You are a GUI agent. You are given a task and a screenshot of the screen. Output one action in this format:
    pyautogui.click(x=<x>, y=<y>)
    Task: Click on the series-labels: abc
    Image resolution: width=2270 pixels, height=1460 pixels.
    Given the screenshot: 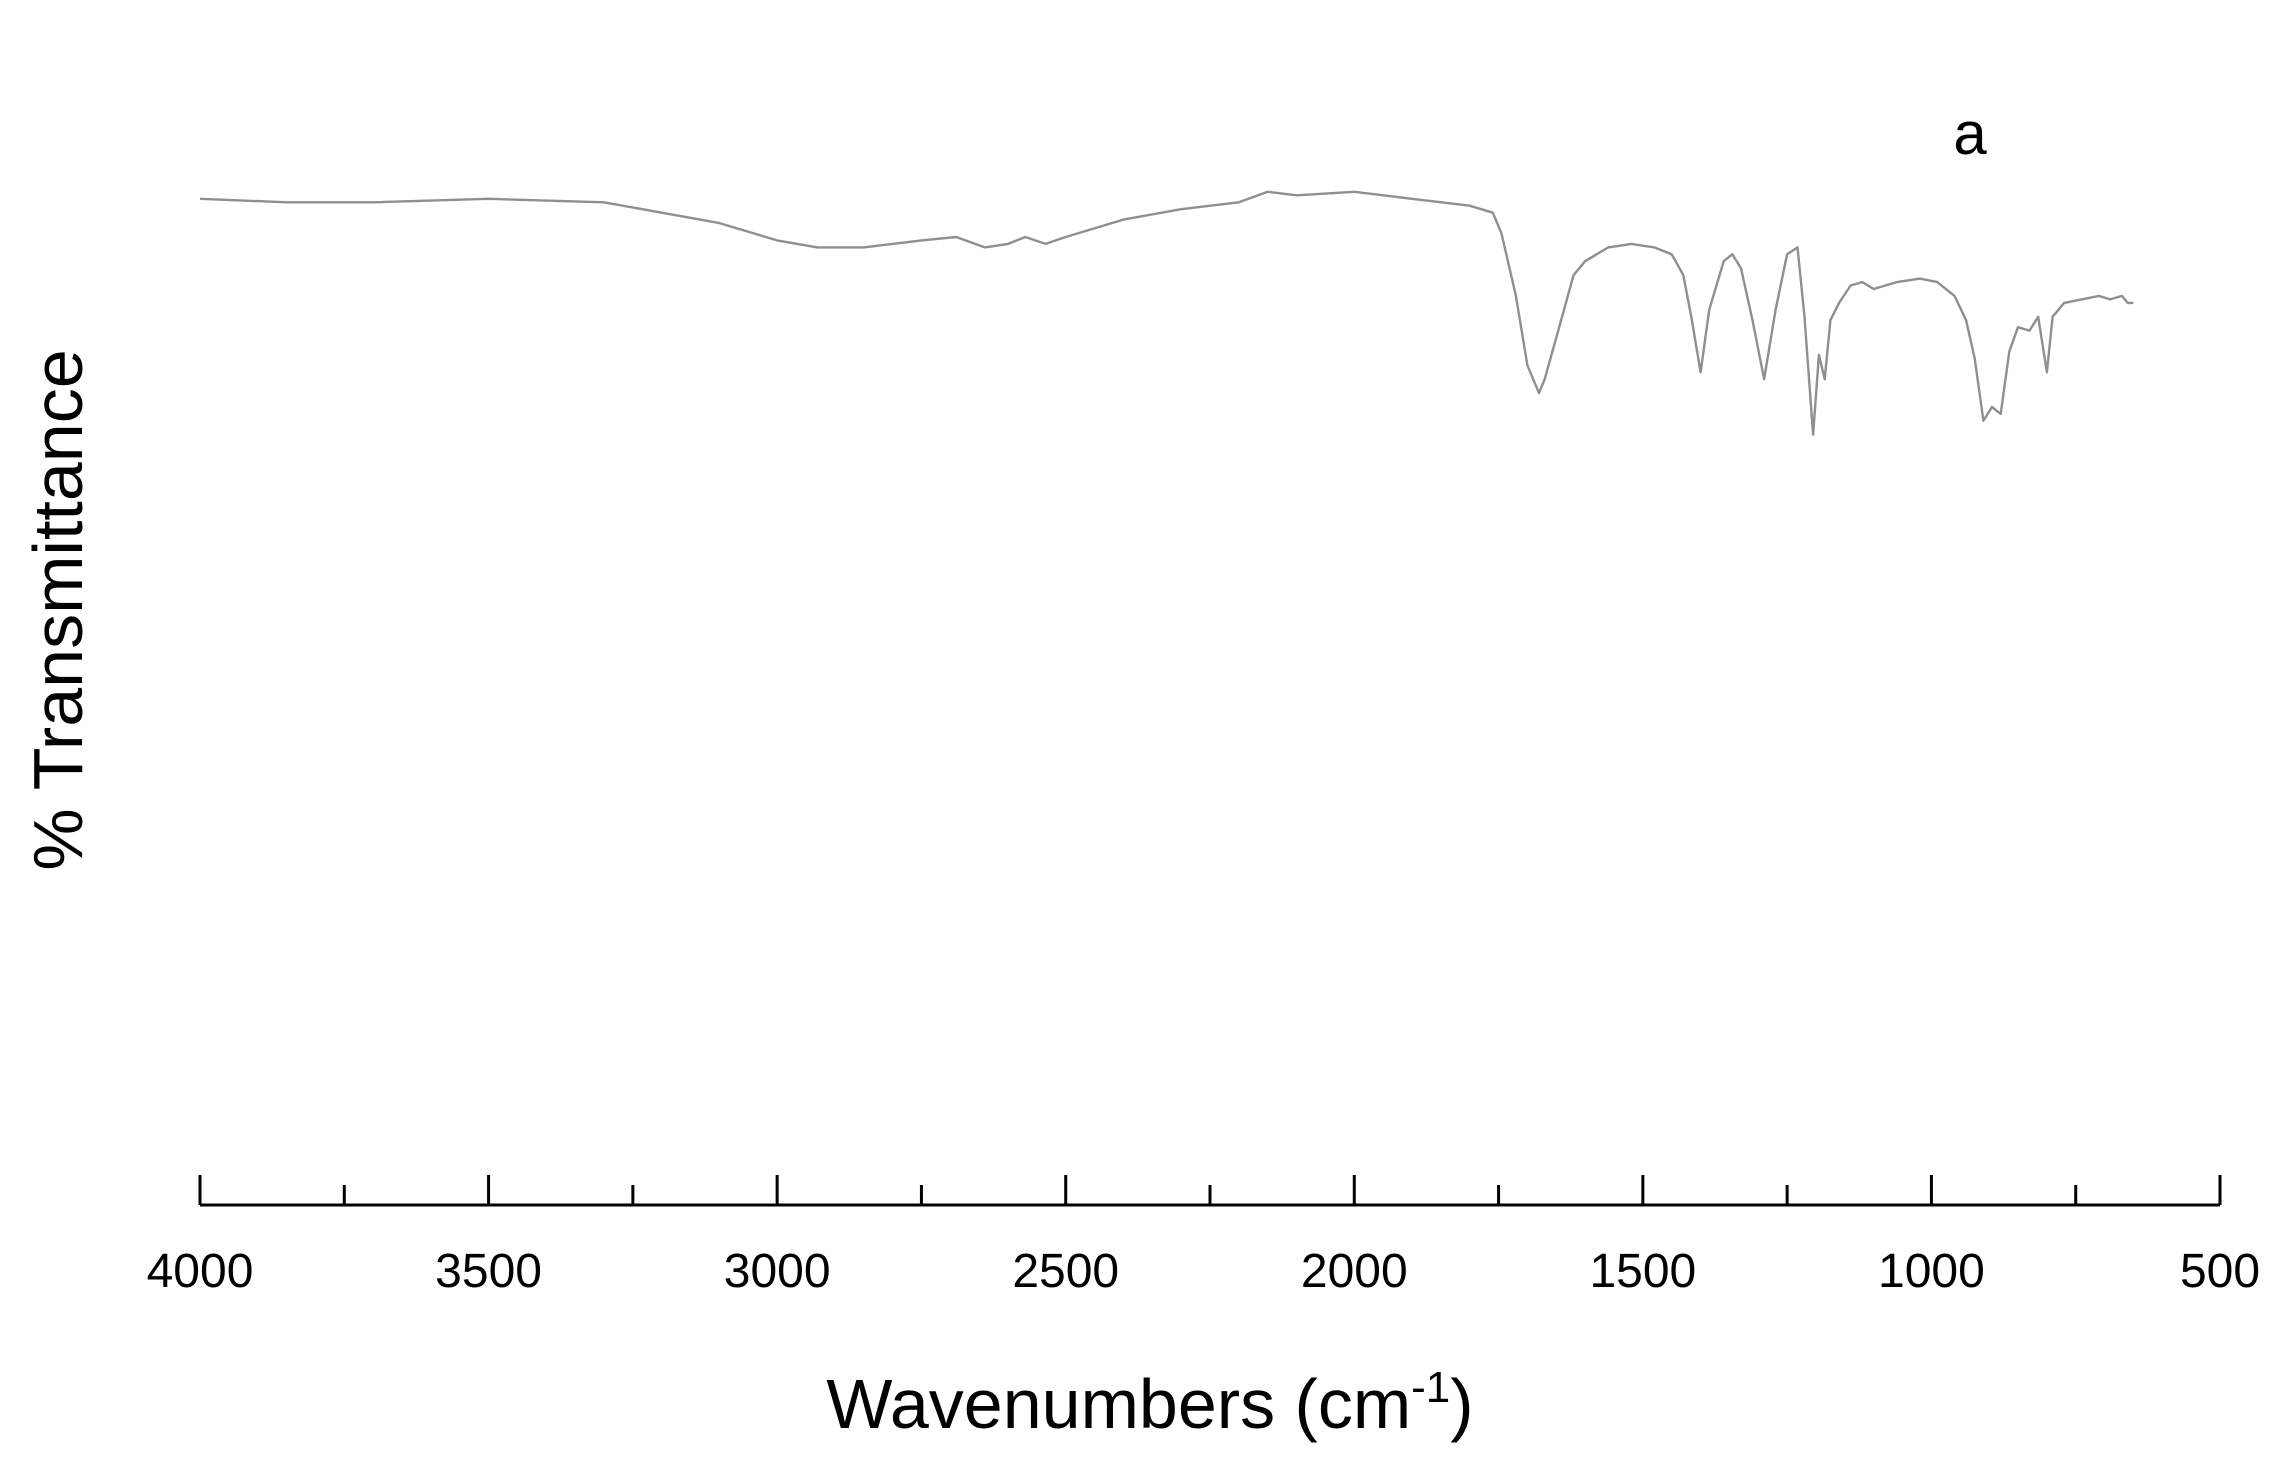 What is the action you would take?
    pyautogui.click(x=1970, y=133)
    